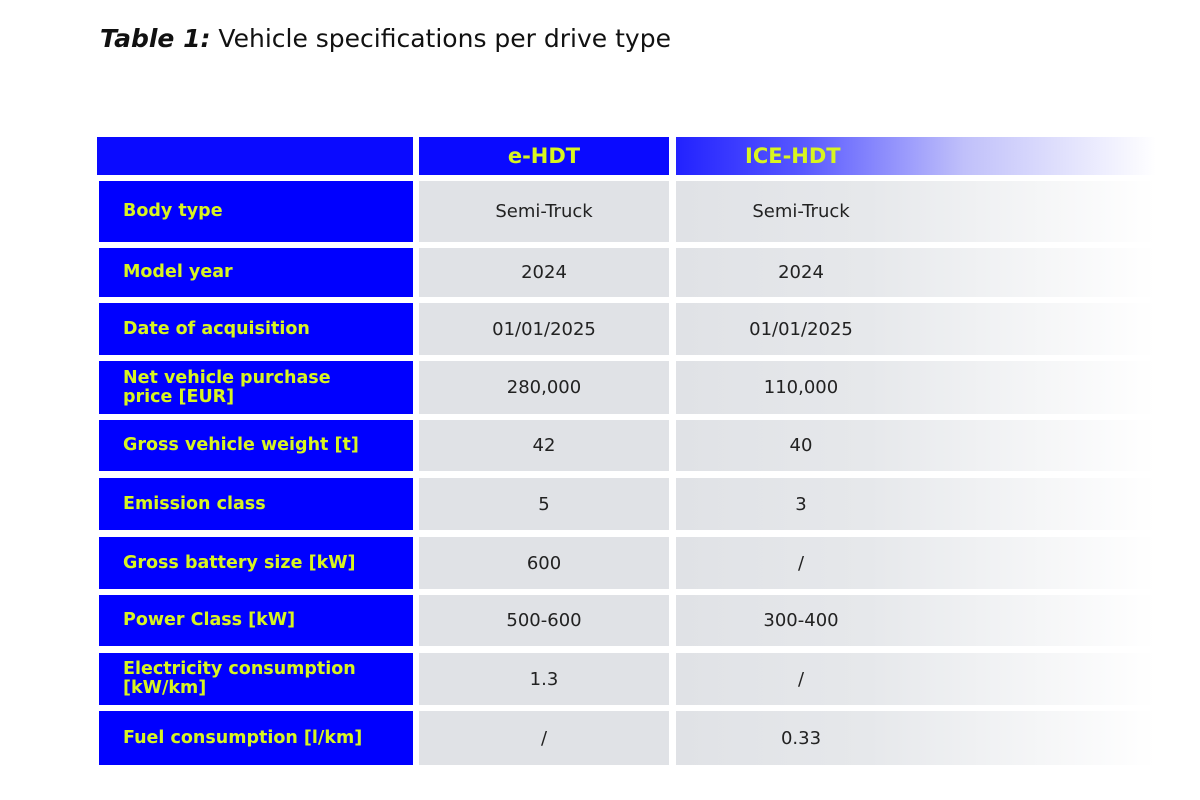 Image resolution: width=1200 pixels, height=800 pixels. Describe the element at coordinates (256, 272) in the screenshot. I see `row-label: Model year` at that location.